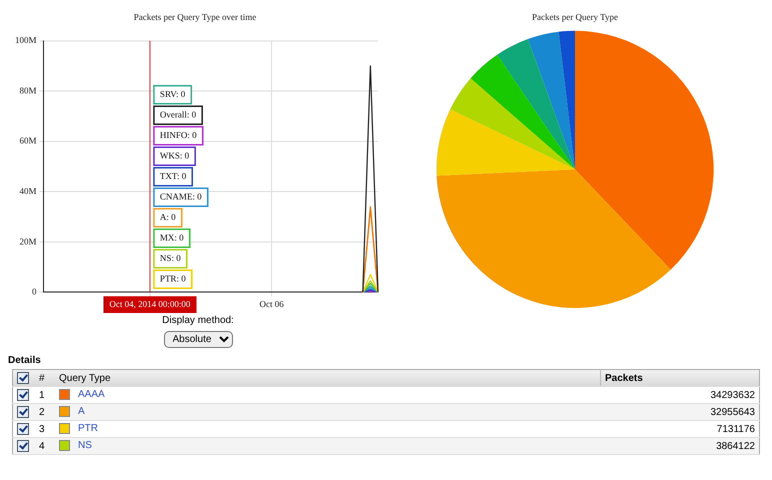 The image size is (772, 480). I want to click on annotation: Overall: 0, so click(178, 115).